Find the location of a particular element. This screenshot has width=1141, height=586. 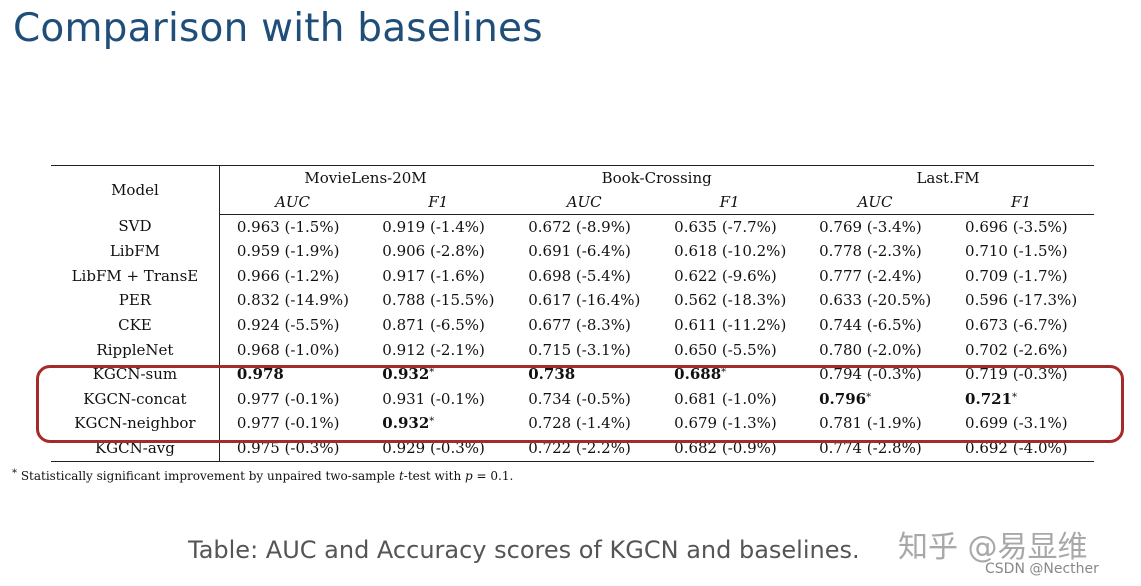

score-cell: 0.682 (-0.9%) is located at coordinates (730, 448).